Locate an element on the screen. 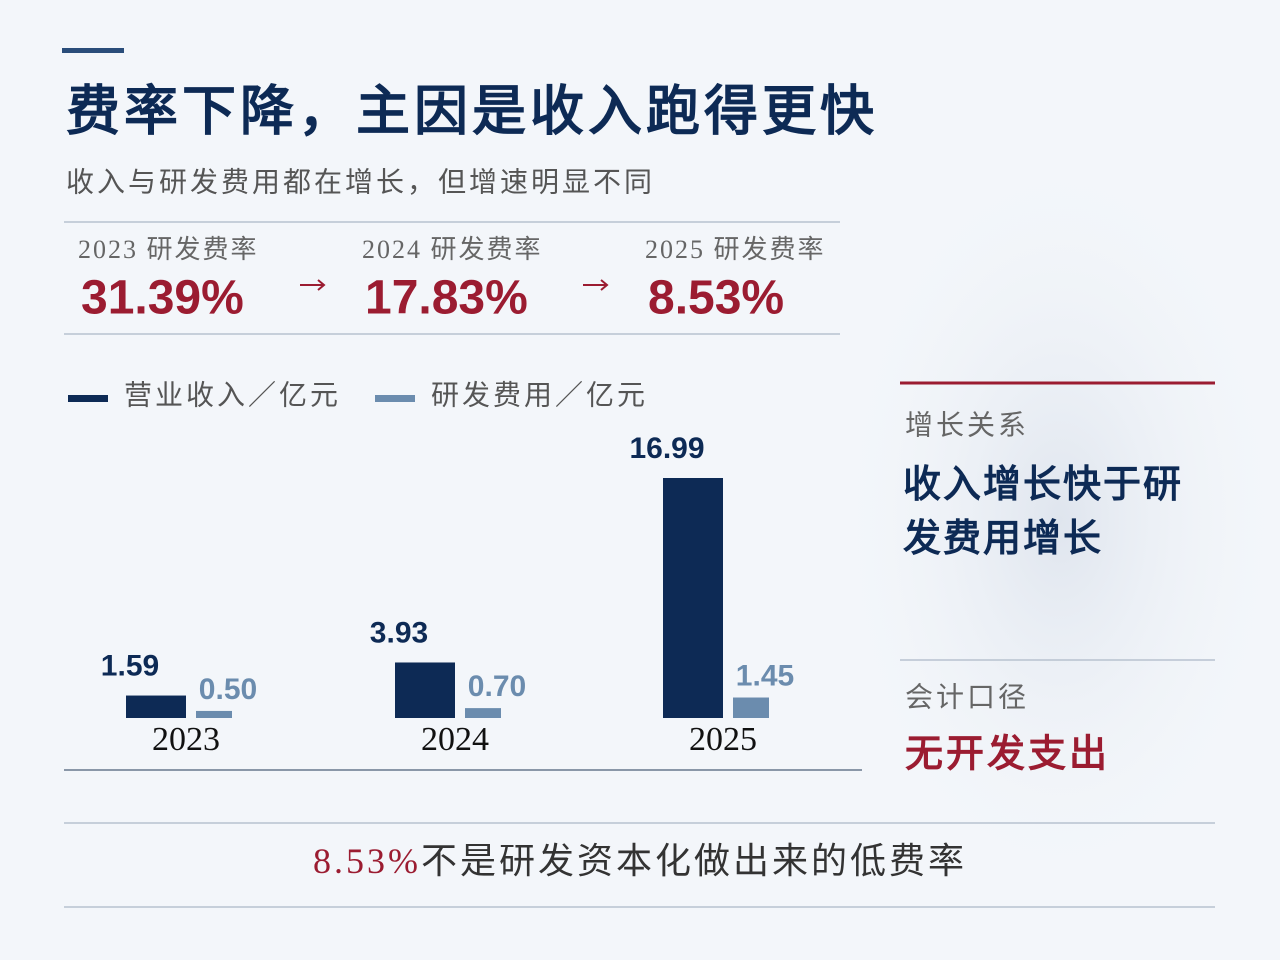 This screenshot has height=960, width=1280. rate-label: 2023 研发费率 is located at coordinates (168, 249).